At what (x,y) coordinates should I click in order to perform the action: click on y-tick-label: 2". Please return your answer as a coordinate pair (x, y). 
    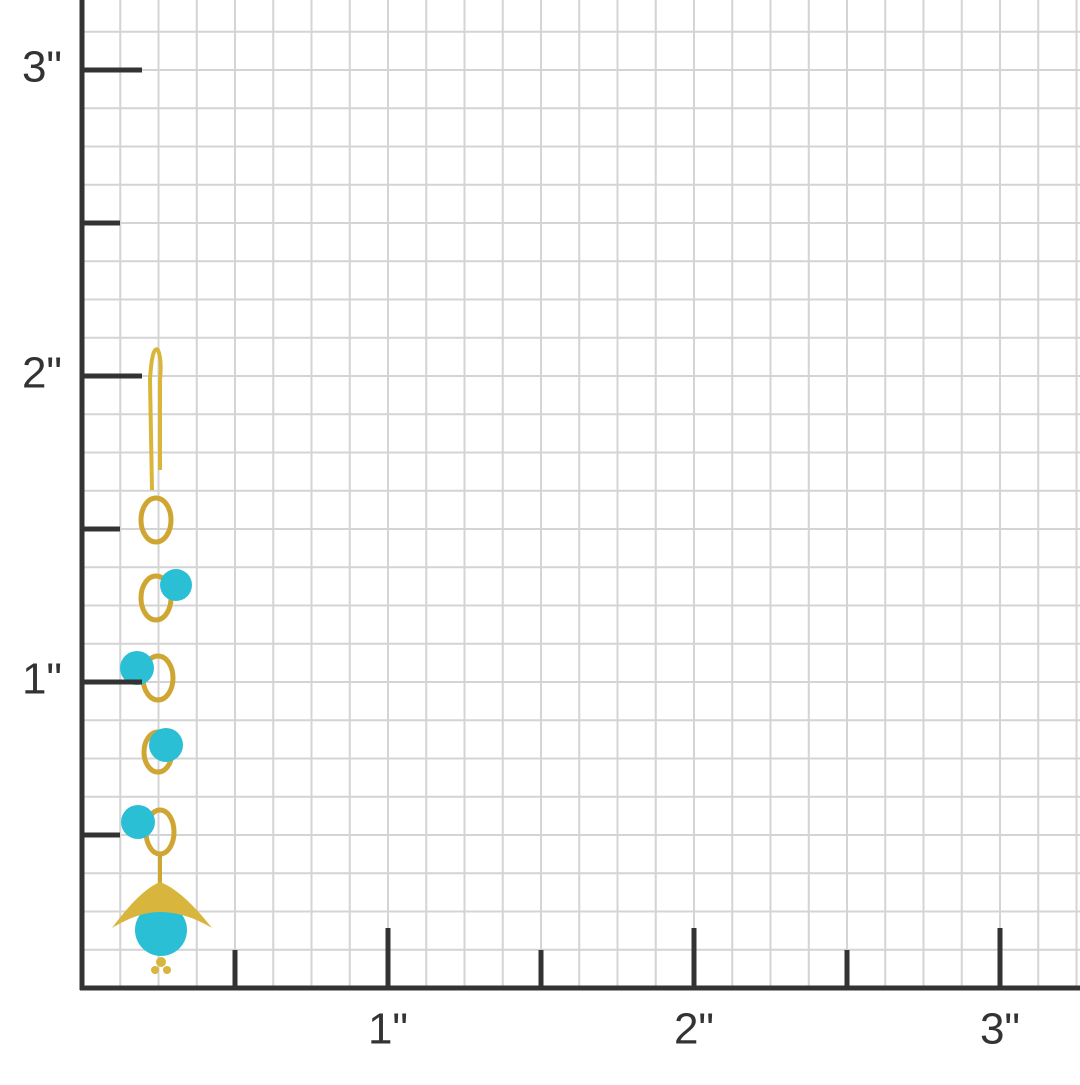
    Looking at the image, I should click on (42, 373).